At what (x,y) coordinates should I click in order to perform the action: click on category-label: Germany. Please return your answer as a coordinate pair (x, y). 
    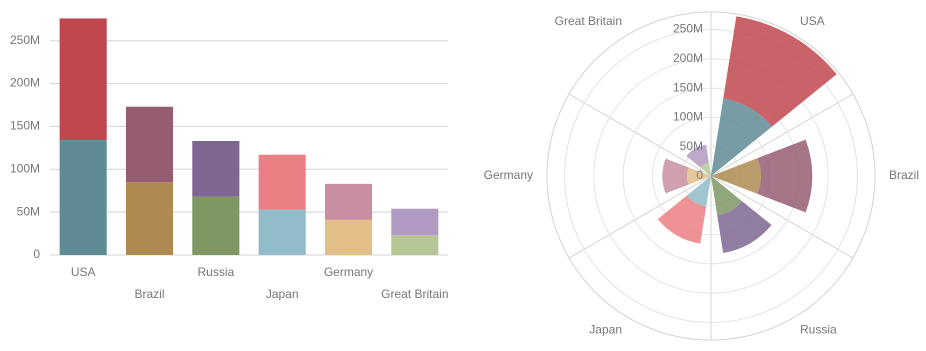
    Looking at the image, I should click on (508, 175).